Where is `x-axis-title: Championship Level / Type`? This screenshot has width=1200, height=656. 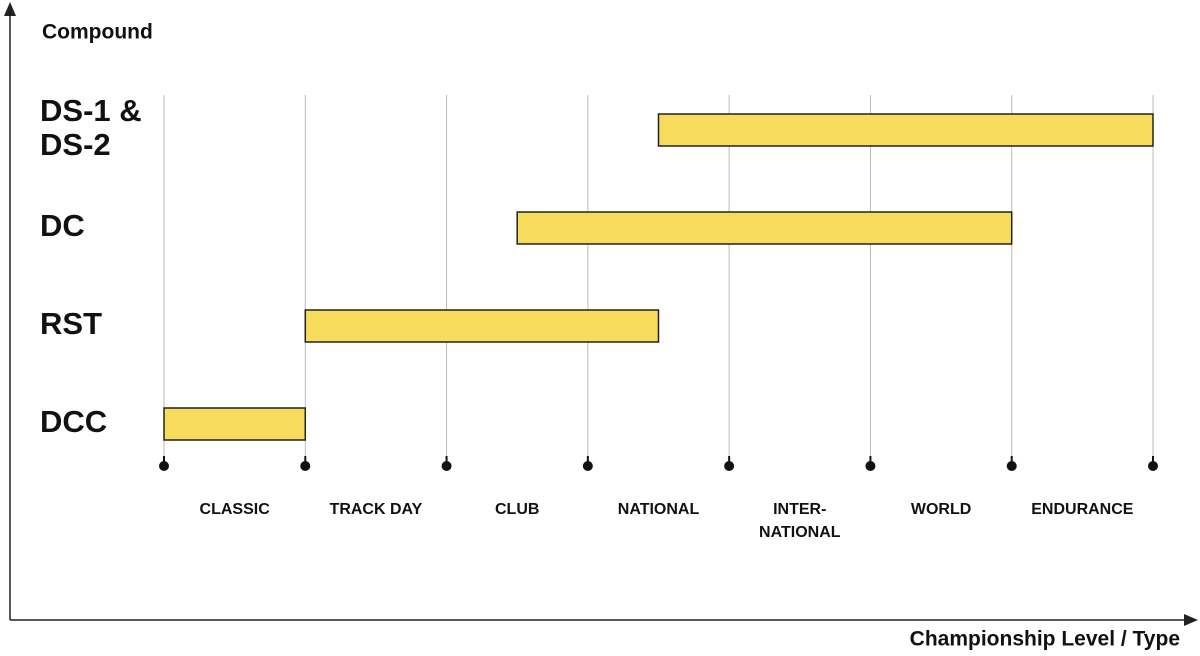
x-axis-title: Championship Level / Type is located at coordinates (1045, 639).